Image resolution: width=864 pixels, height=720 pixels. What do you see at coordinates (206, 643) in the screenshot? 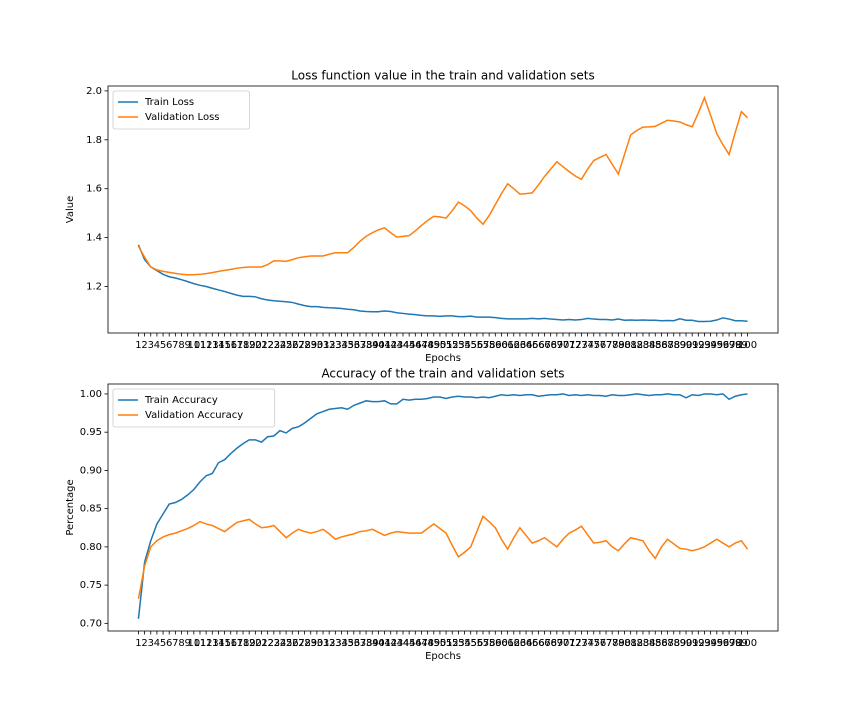
I see `x-tick-label: 12` at bounding box center [206, 643].